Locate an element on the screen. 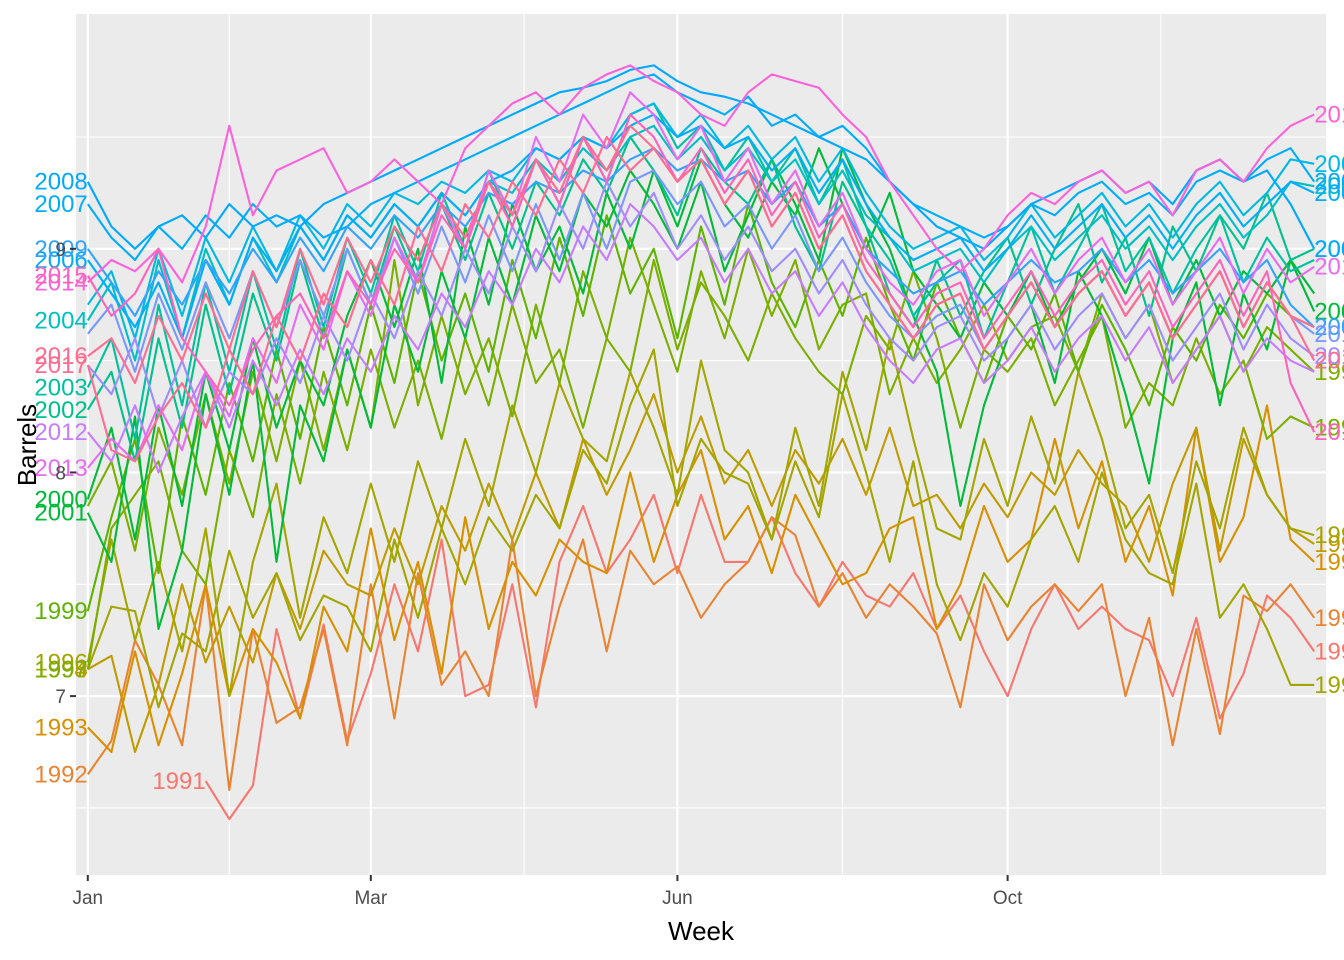 The image size is (1344, 960). series-label-left-2006: 2006 is located at coordinates (60, 260).